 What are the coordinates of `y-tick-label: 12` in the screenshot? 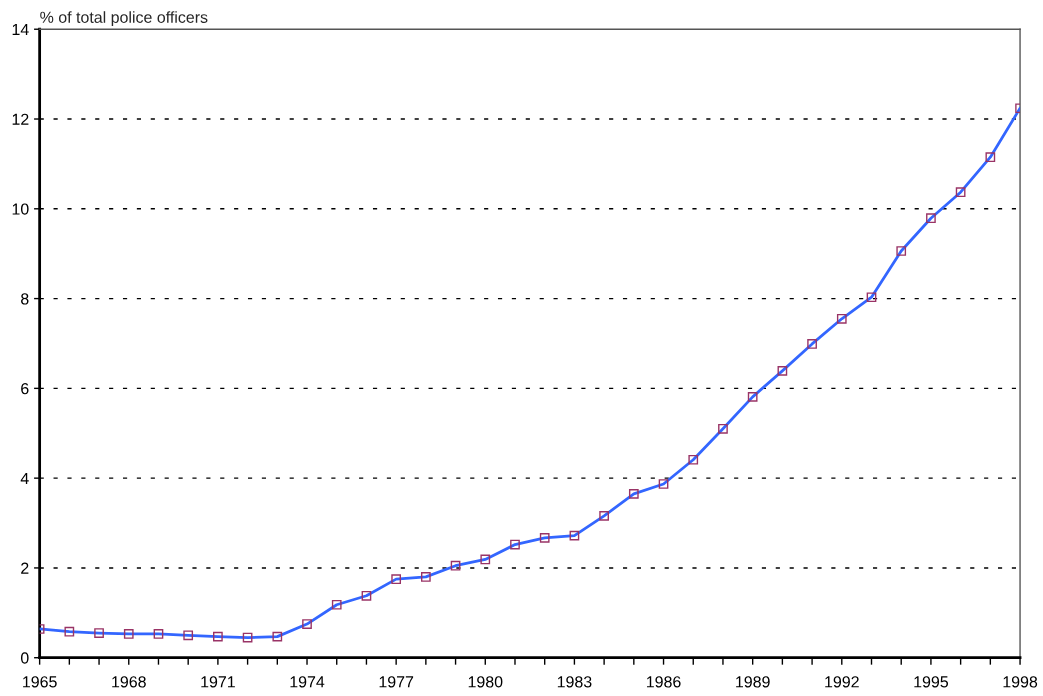 It's located at (20, 119).